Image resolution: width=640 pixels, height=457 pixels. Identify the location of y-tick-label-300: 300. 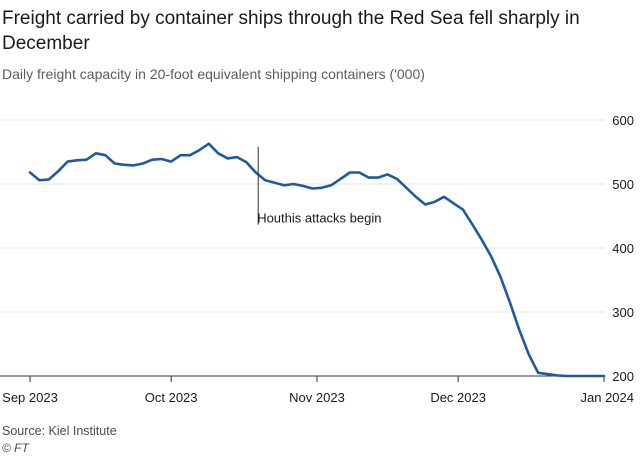
(623, 312).